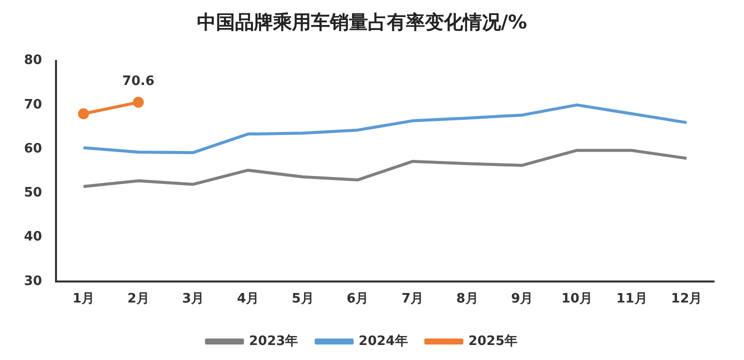 This screenshot has width=744, height=360. Describe the element at coordinates (493, 341) in the screenshot. I see `legend-label: 2025年` at that location.